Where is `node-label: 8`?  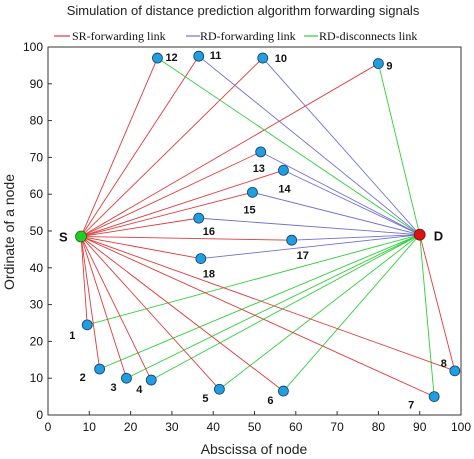 node-label: 8 is located at coordinates (444, 364).